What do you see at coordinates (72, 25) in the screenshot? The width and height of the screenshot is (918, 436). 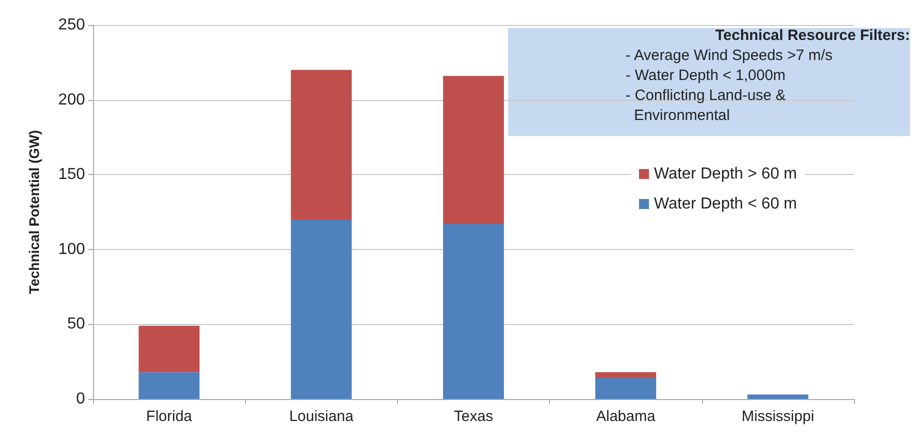 I see `y-tick-label: 250` at bounding box center [72, 25].